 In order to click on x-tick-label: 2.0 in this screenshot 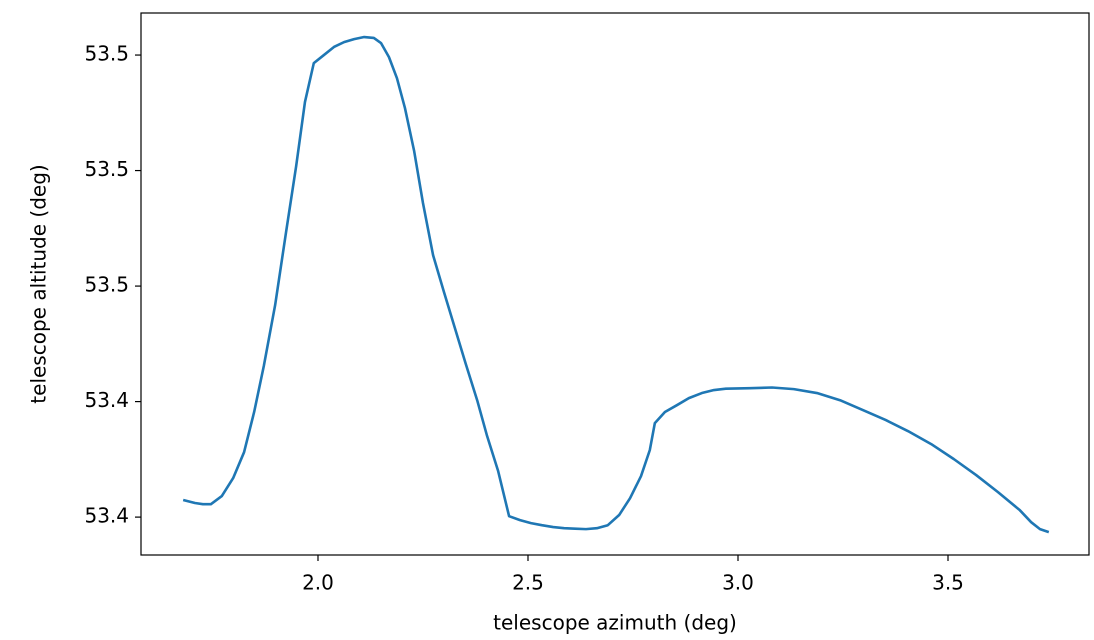, I will do `click(318, 583)`.